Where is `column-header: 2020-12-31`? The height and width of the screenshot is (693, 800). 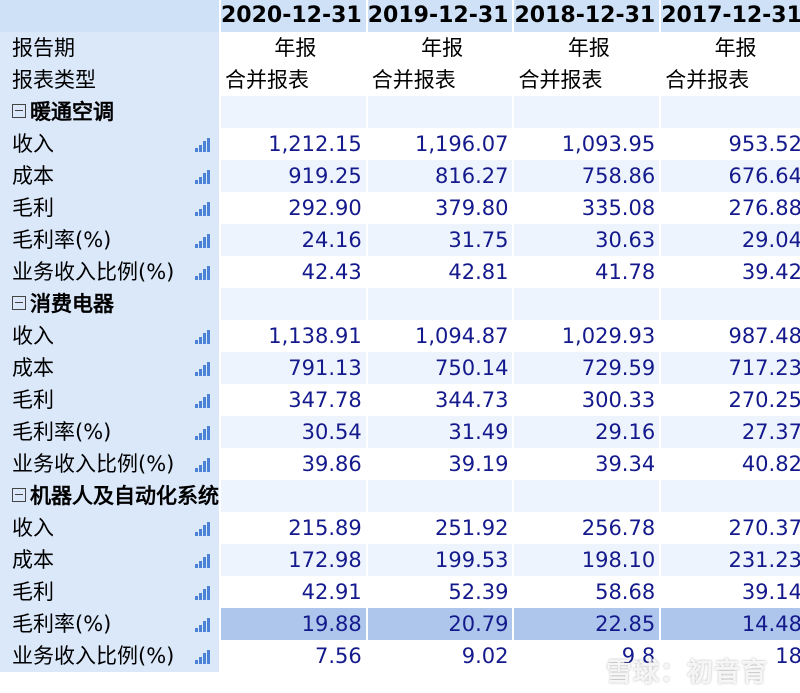
column-header: 2020-12-31 is located at coordinates (294, 16).